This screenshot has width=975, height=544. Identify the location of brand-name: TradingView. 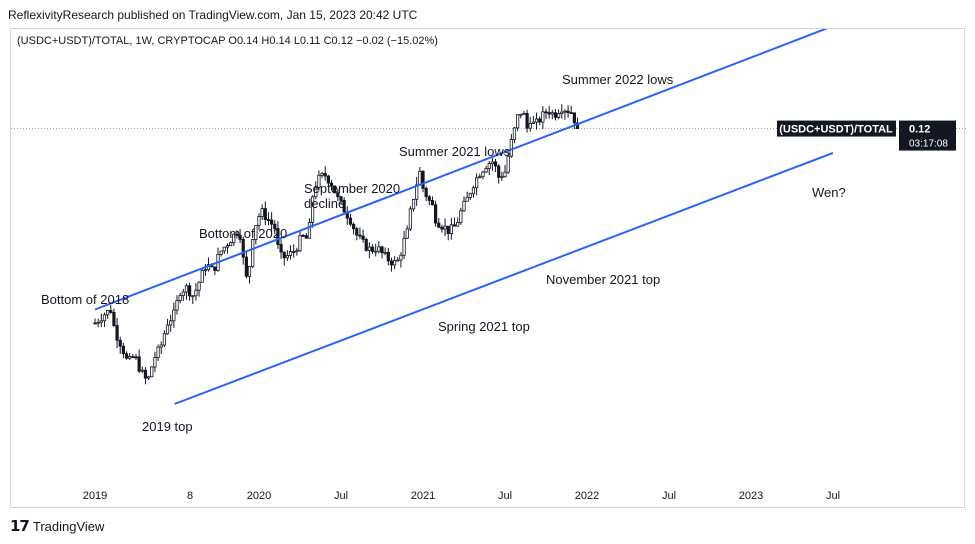
(68, 526).